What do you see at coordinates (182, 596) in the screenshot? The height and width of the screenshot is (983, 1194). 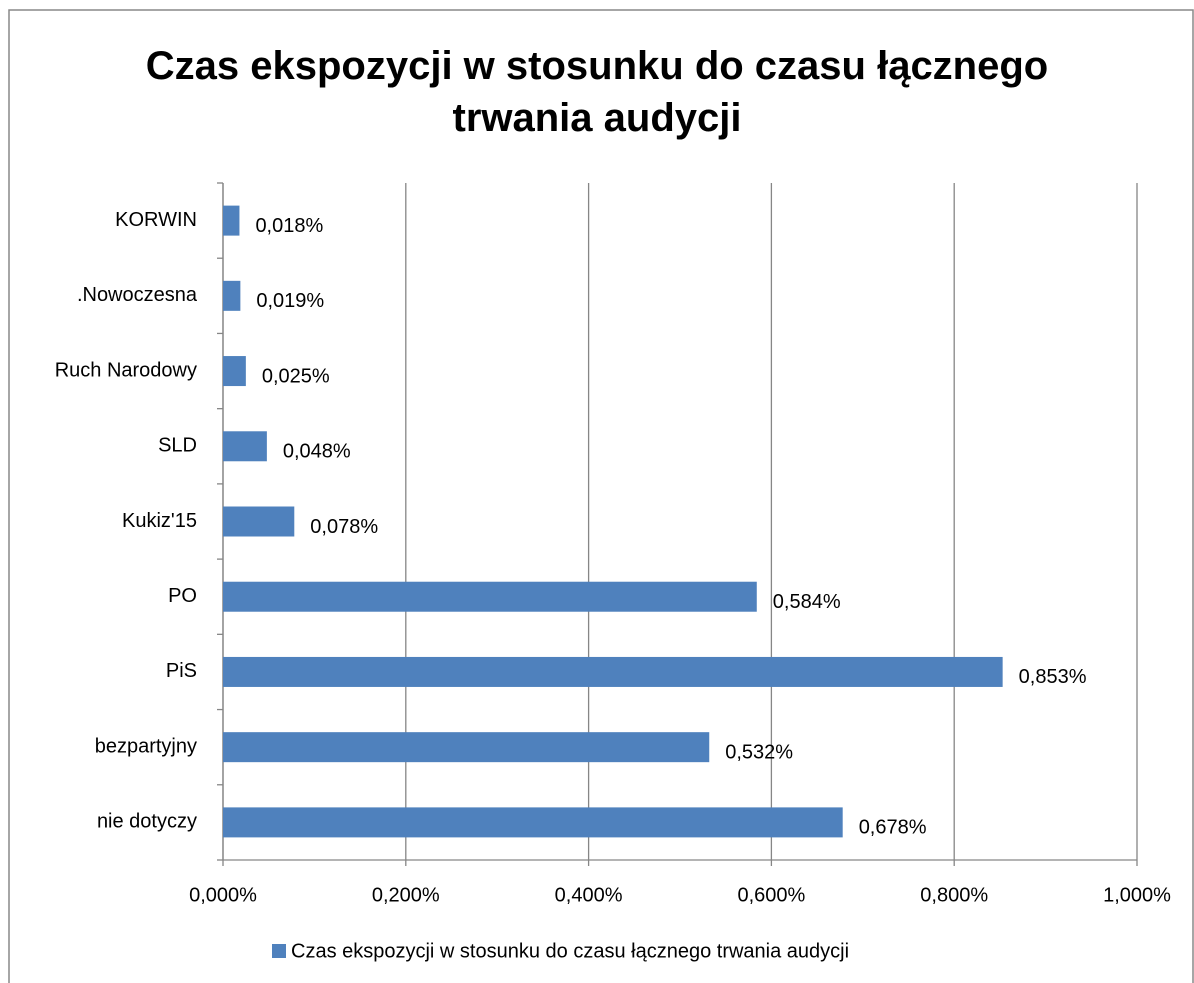 I see `y-tick-label: PO` at bounding box center [182, 596].